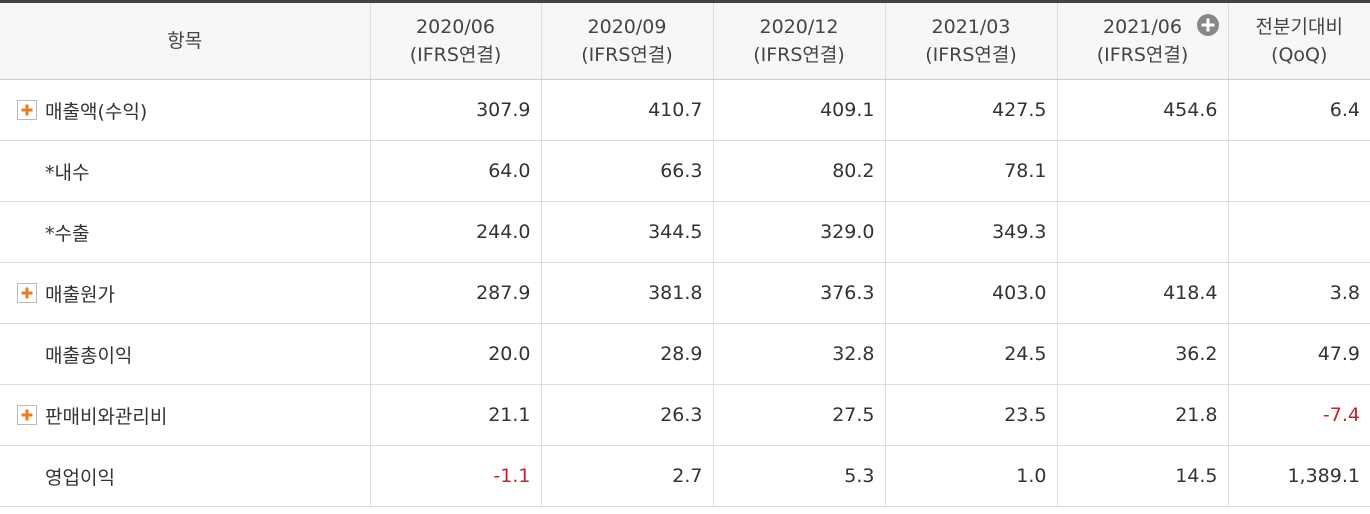  I want to click on column-header: 2020/09 (IFRS연결), so click(626, 40).